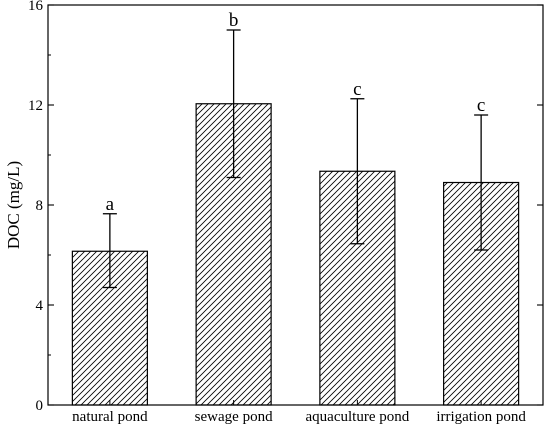 Image resolution: width=550 pixels, height=428 pixels. What do you see at coordinates (357, 89) in the screenshot?
I see `significance-letter-2: c` at bounding box center [357, 89].